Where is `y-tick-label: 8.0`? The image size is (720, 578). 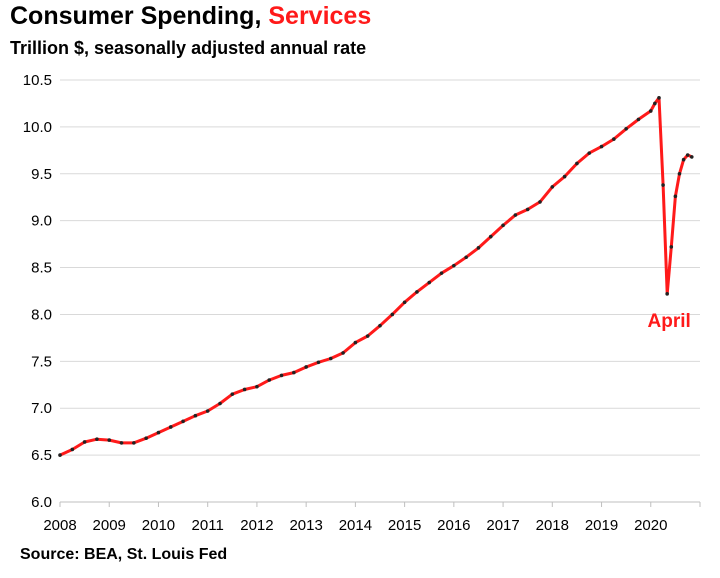 y-tick-label: 8.0 is located at coordinates (41, 314).